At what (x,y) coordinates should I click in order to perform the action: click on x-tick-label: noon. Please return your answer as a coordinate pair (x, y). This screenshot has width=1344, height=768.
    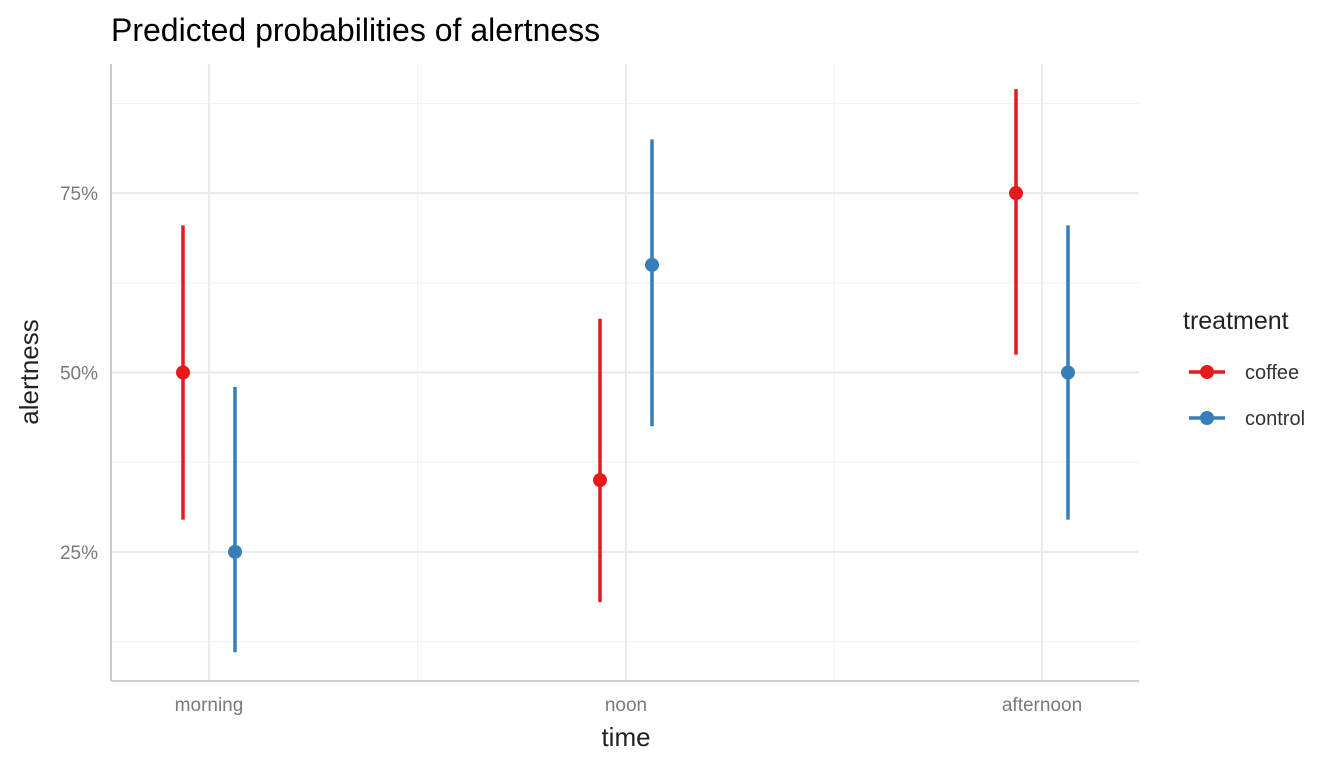
    Looking at the image, I should click on (626, 705).